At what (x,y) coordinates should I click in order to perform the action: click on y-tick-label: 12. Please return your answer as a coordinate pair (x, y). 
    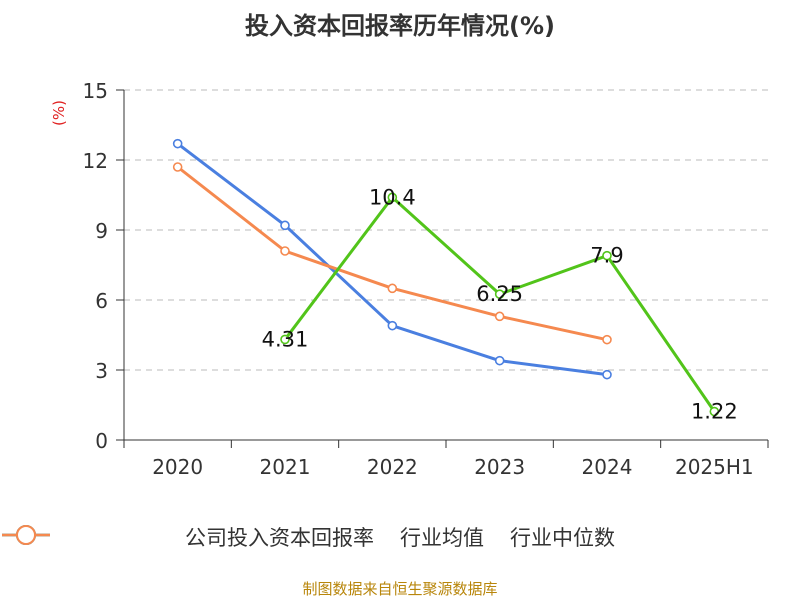
    Looking at the image, I should click on (95, 161).